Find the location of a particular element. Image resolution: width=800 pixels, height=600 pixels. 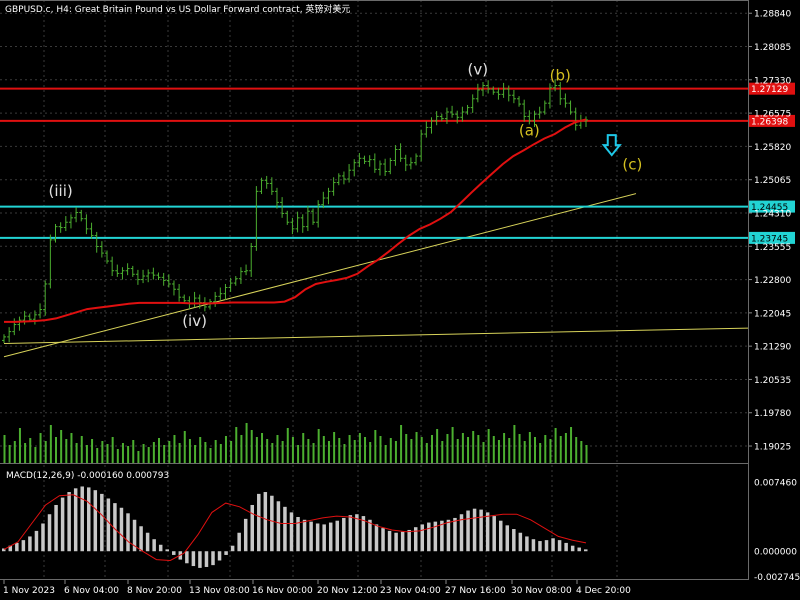

price-tick-label: 1.21290 is located at coordinates (772, 348).